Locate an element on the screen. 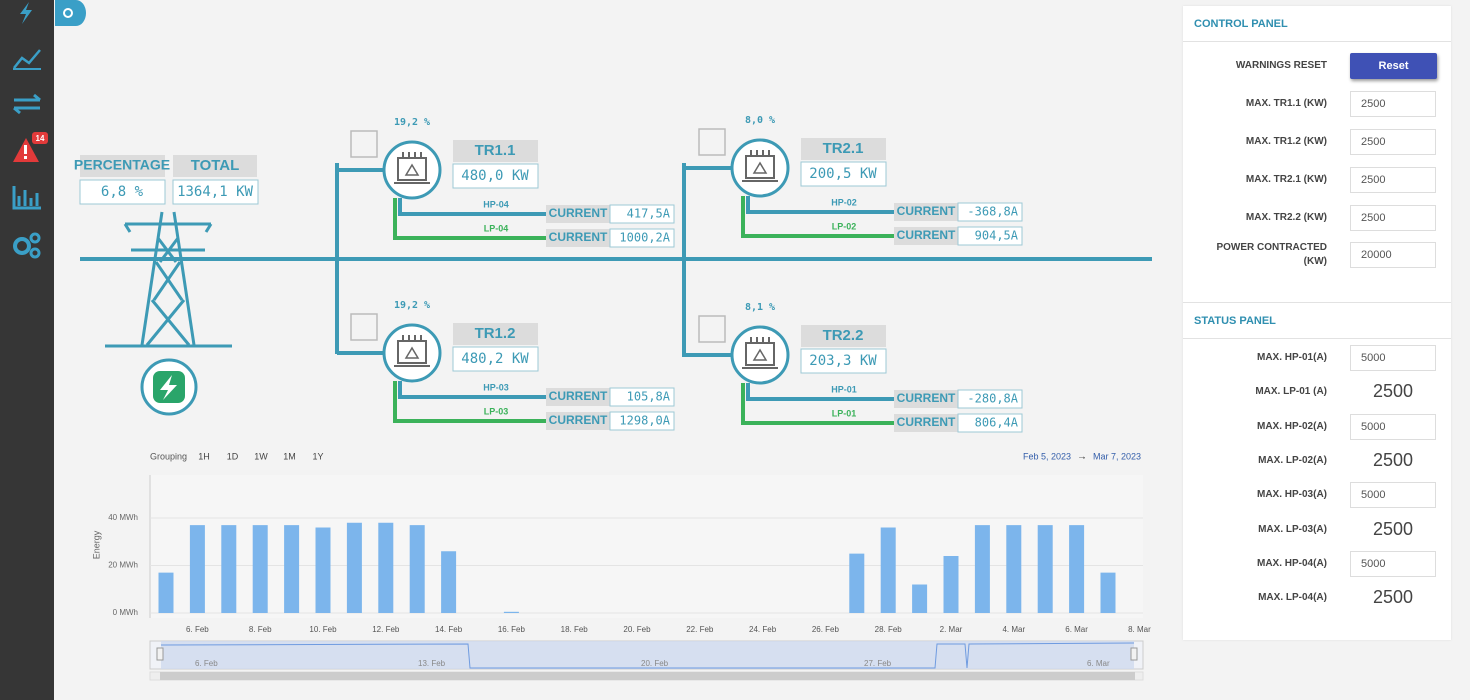 This screenshot has height=700, width=1470. icon-report is located at coordinates (26, 198).